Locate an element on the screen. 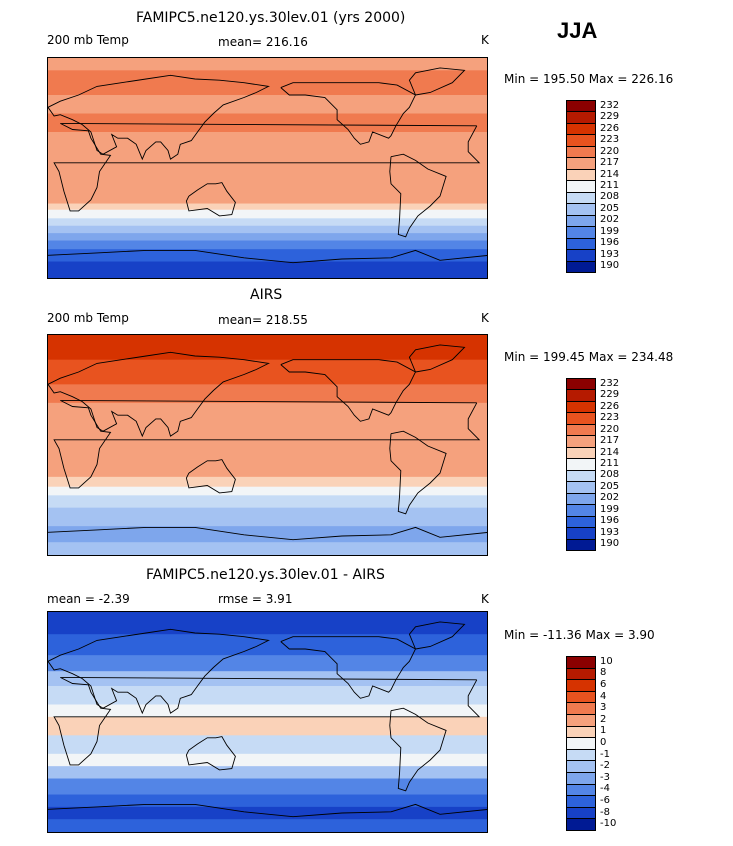  panel3-center-label: rmse = 3.91 is located at coordinates (255, 599).